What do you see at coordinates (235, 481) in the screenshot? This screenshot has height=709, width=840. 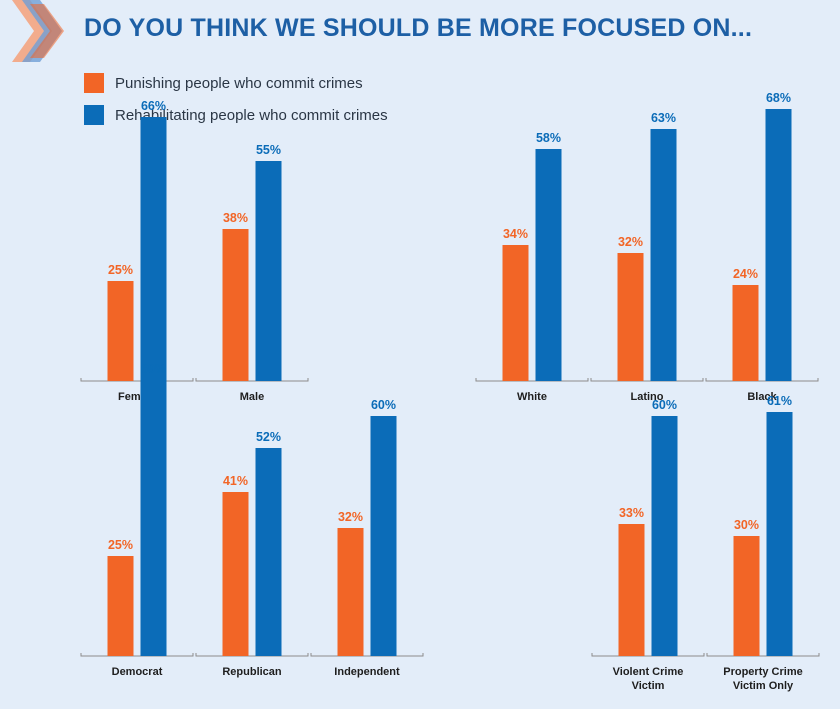 I see `value-label-republican-punishing: 41%` at bounding box center [235, 481].